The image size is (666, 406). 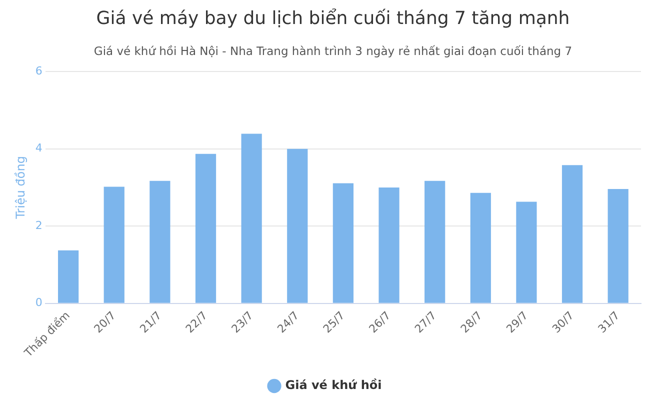 What do you see at coordinates (38, 148) in the screenshot?
I see `y-tick-label: 4` at bounding box center [38, 148].